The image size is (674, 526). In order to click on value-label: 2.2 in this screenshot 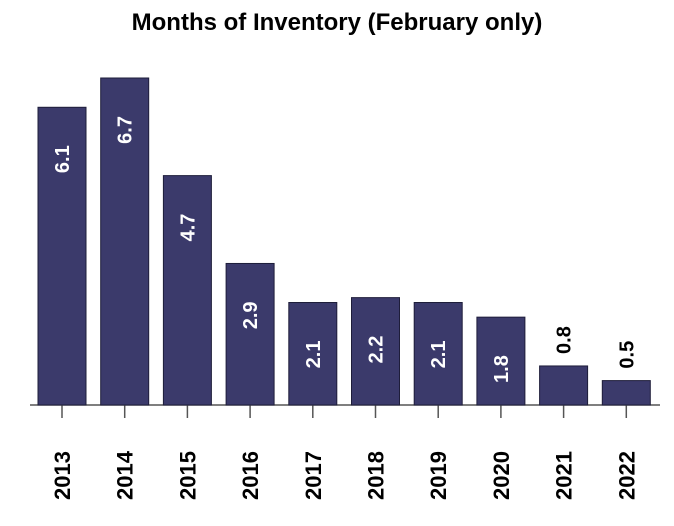, I will do `click(377, 350)`.